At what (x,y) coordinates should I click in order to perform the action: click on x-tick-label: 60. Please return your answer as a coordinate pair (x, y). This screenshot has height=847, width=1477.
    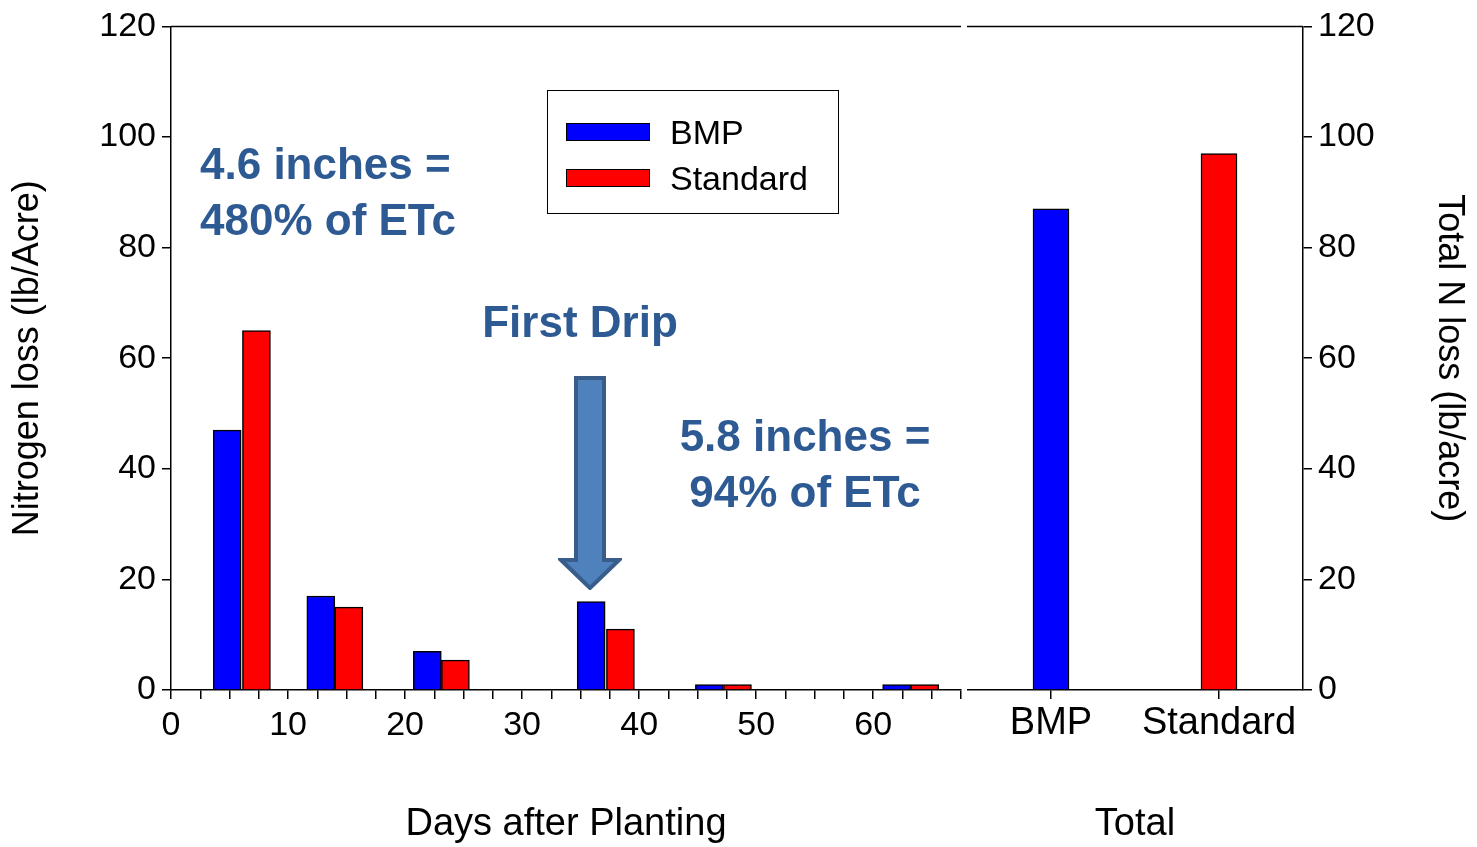
    Looking at the image, I should click on (873, 722).